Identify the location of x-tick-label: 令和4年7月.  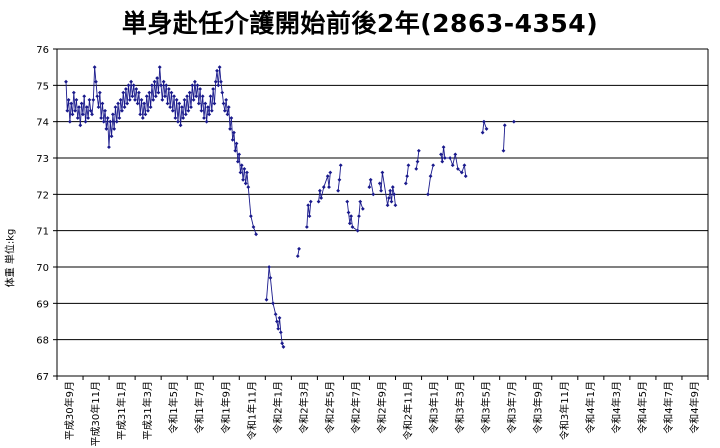
(668, 407).